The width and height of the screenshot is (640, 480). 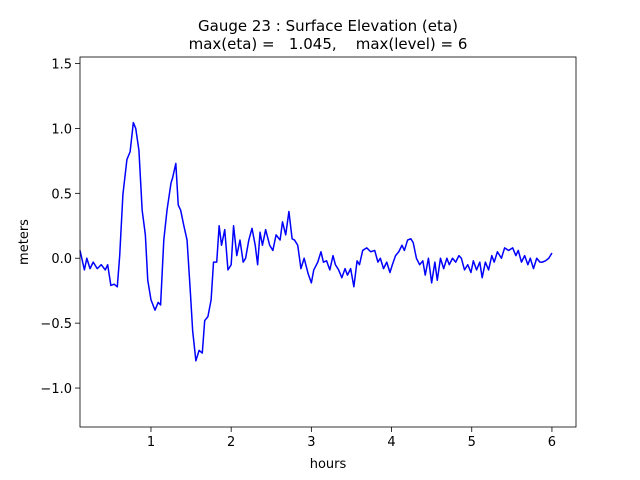 I want to click on y-tick-label: −0.5, so click(x=56, y=324).